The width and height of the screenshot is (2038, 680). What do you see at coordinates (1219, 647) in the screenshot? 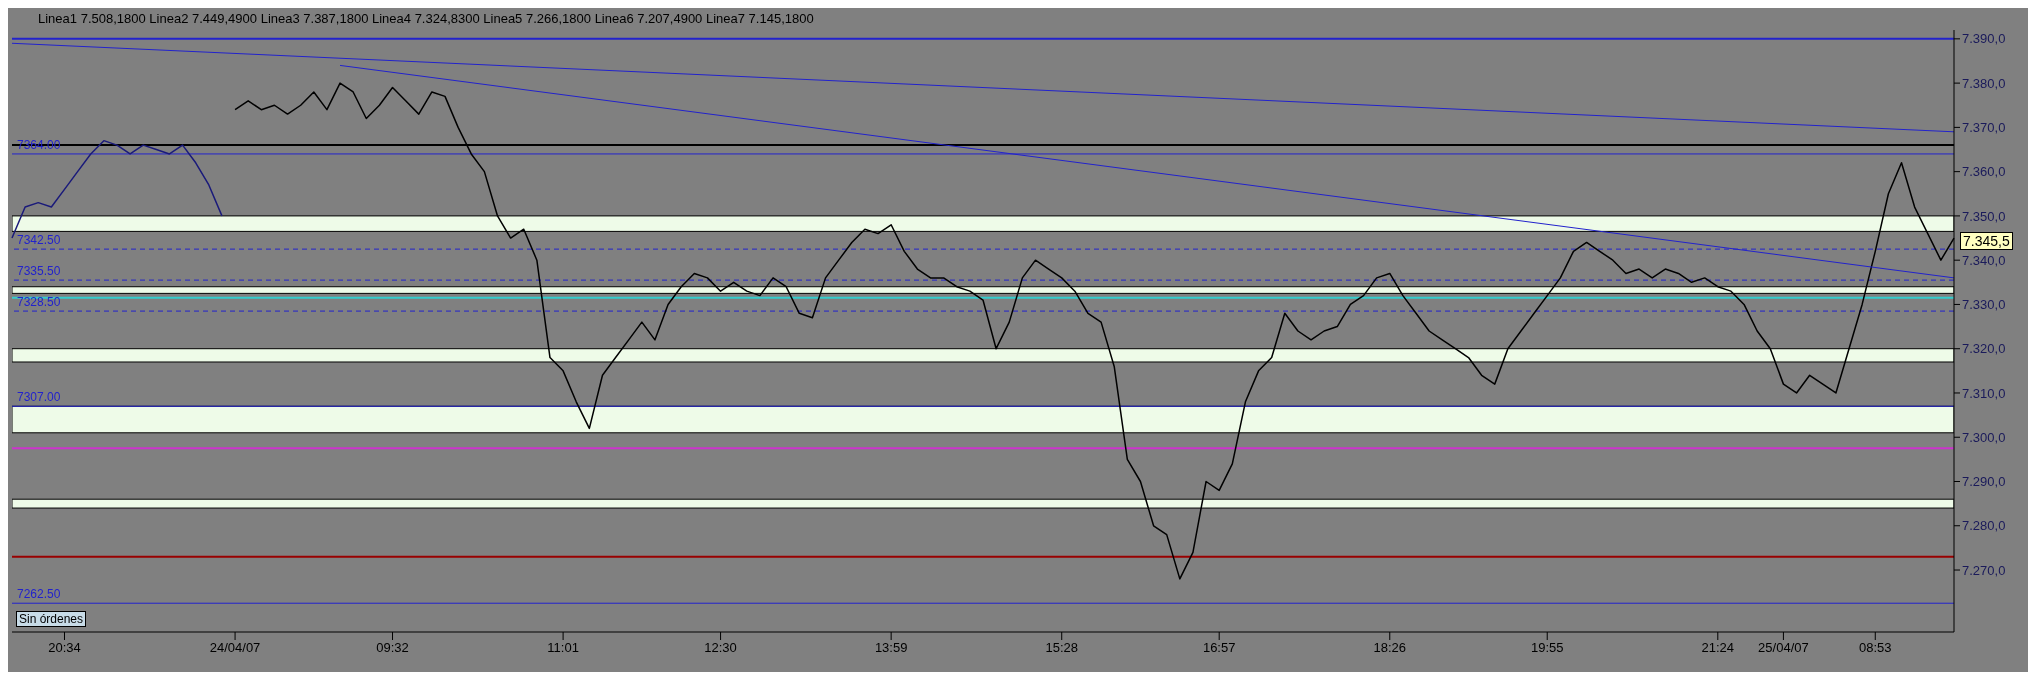
I see `x-tick-label: 16:57` at bounding box center [1219, 647].